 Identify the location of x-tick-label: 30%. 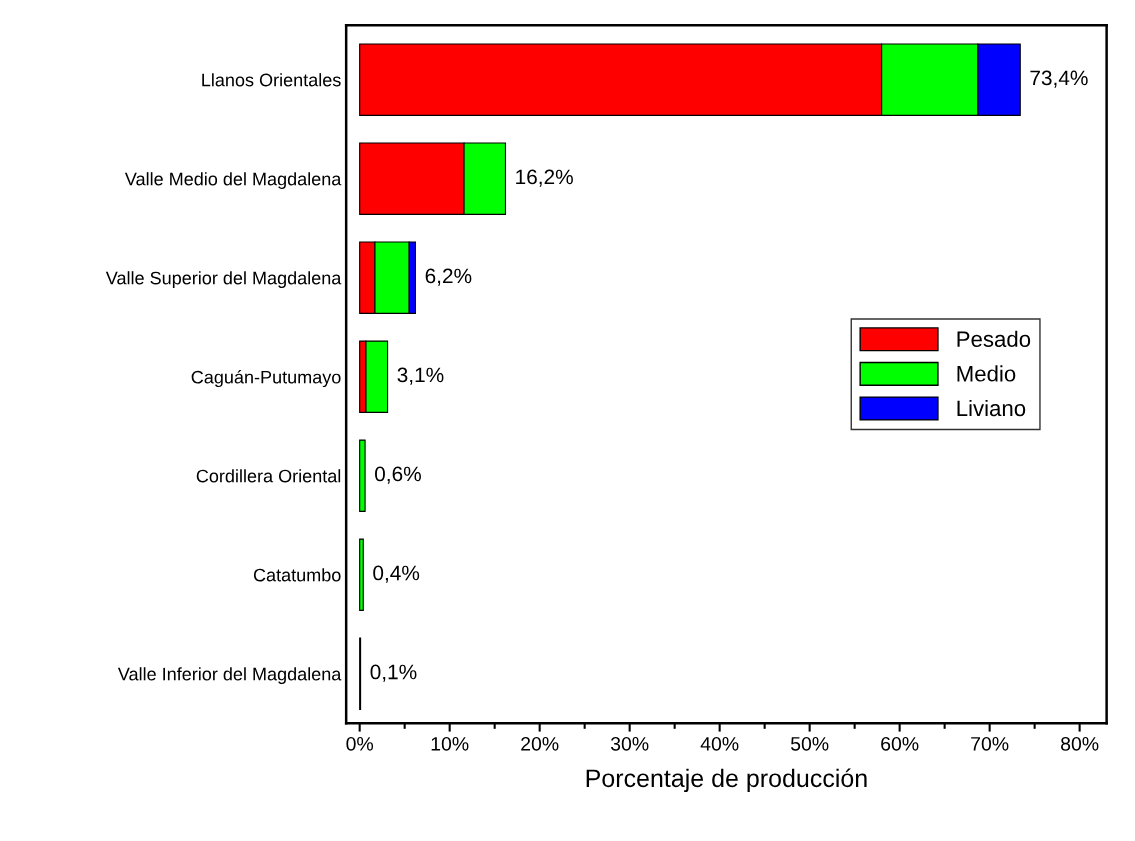
(629, 743).